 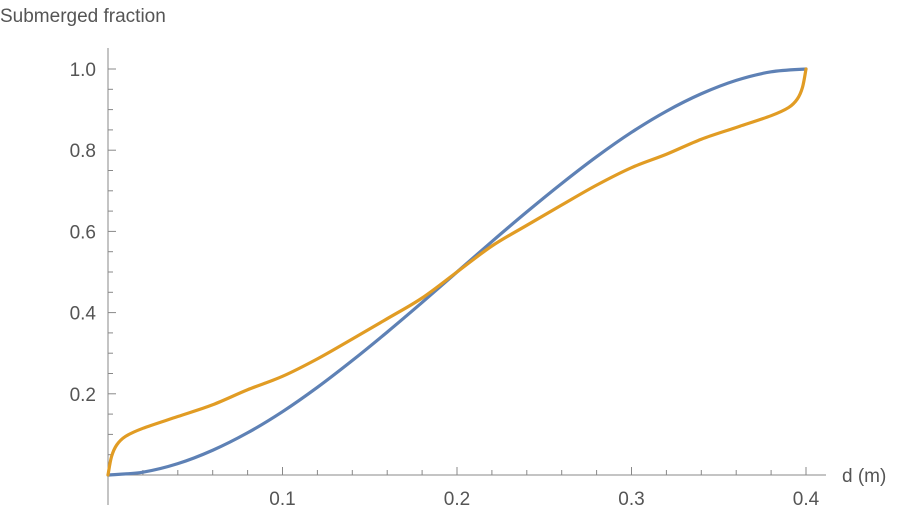 What do you see at coordinates (83, 151) in the screenshot?
I see `y-tick-label: 0.8` at bounding box center [83, 151].